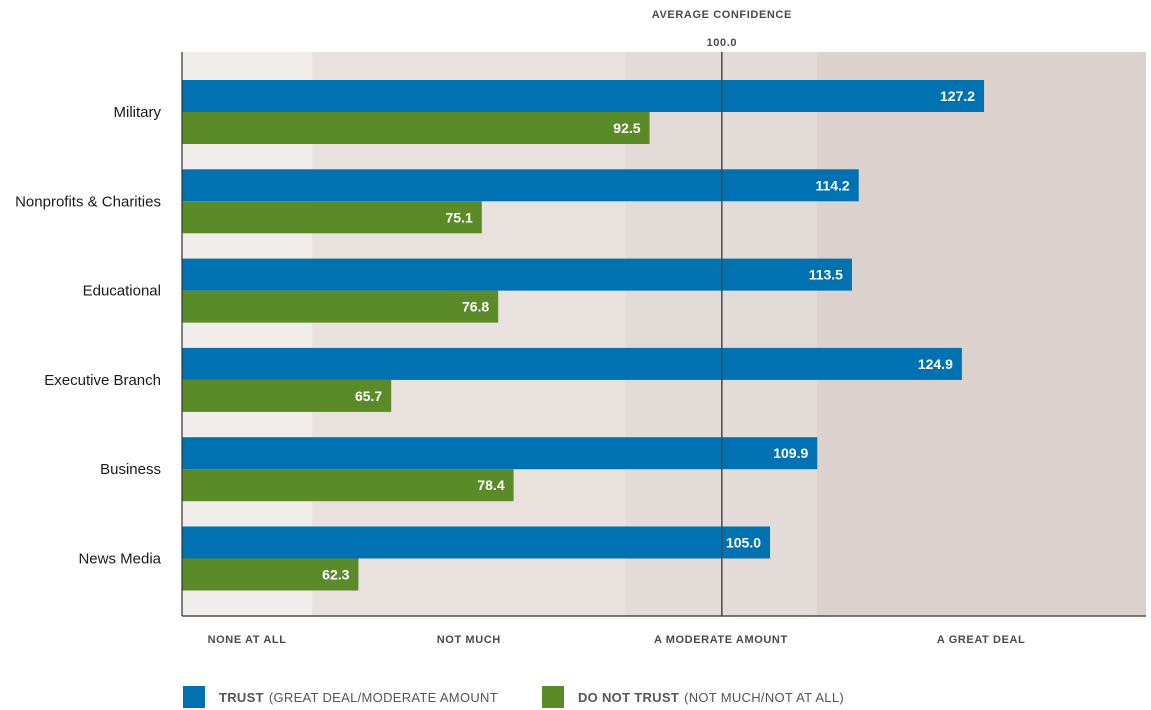  Describe the element at coordinates (119, 559) in the screenshot. I see `category-label-5: News Media` at that location.